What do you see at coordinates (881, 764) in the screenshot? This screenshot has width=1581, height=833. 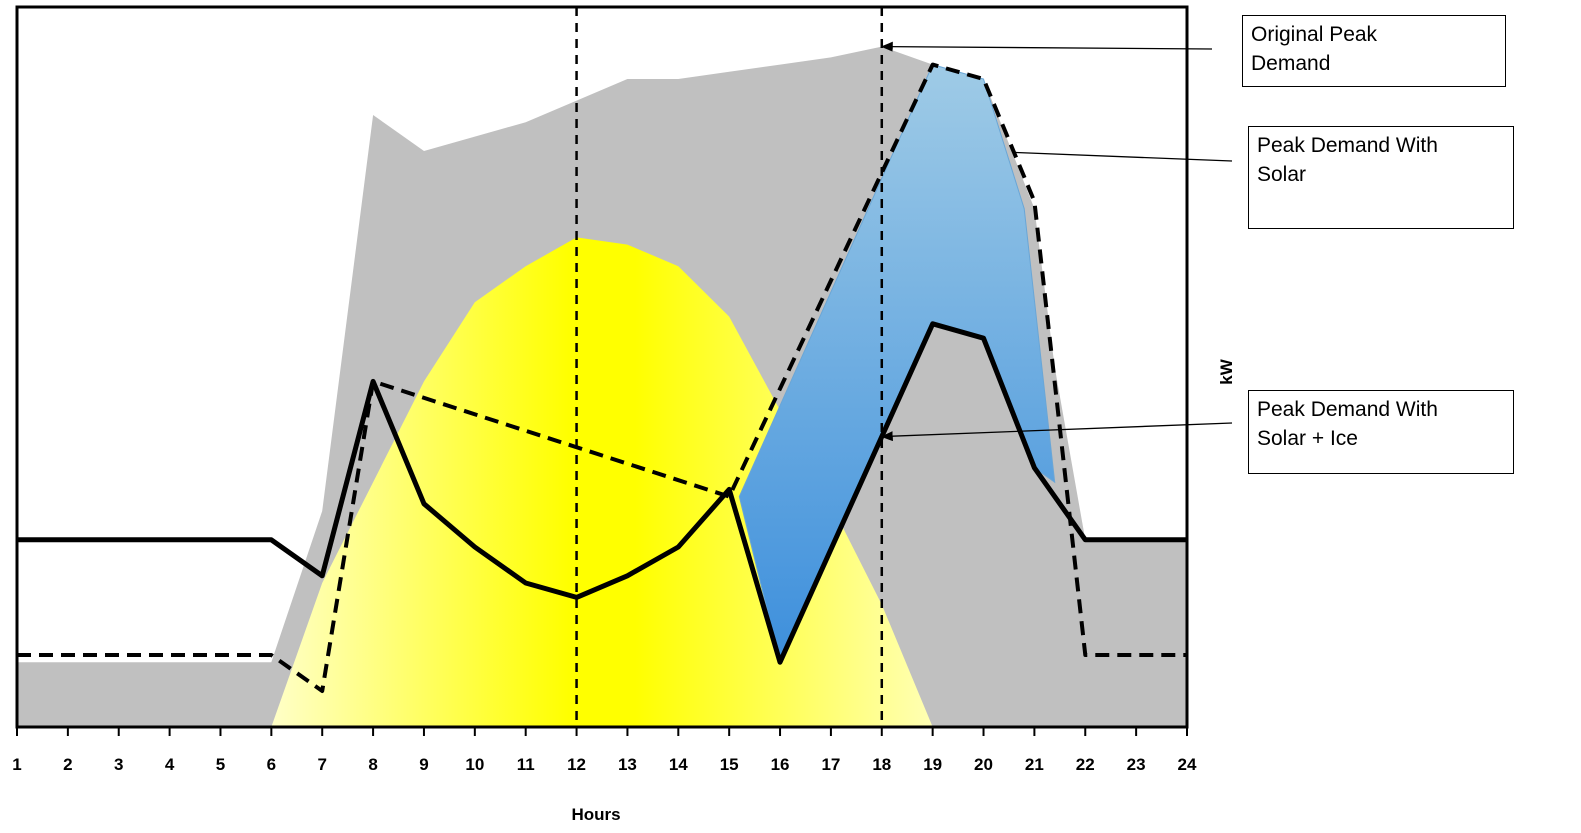 I see `x-tick-label: 18` at bounding box center [881, 764].